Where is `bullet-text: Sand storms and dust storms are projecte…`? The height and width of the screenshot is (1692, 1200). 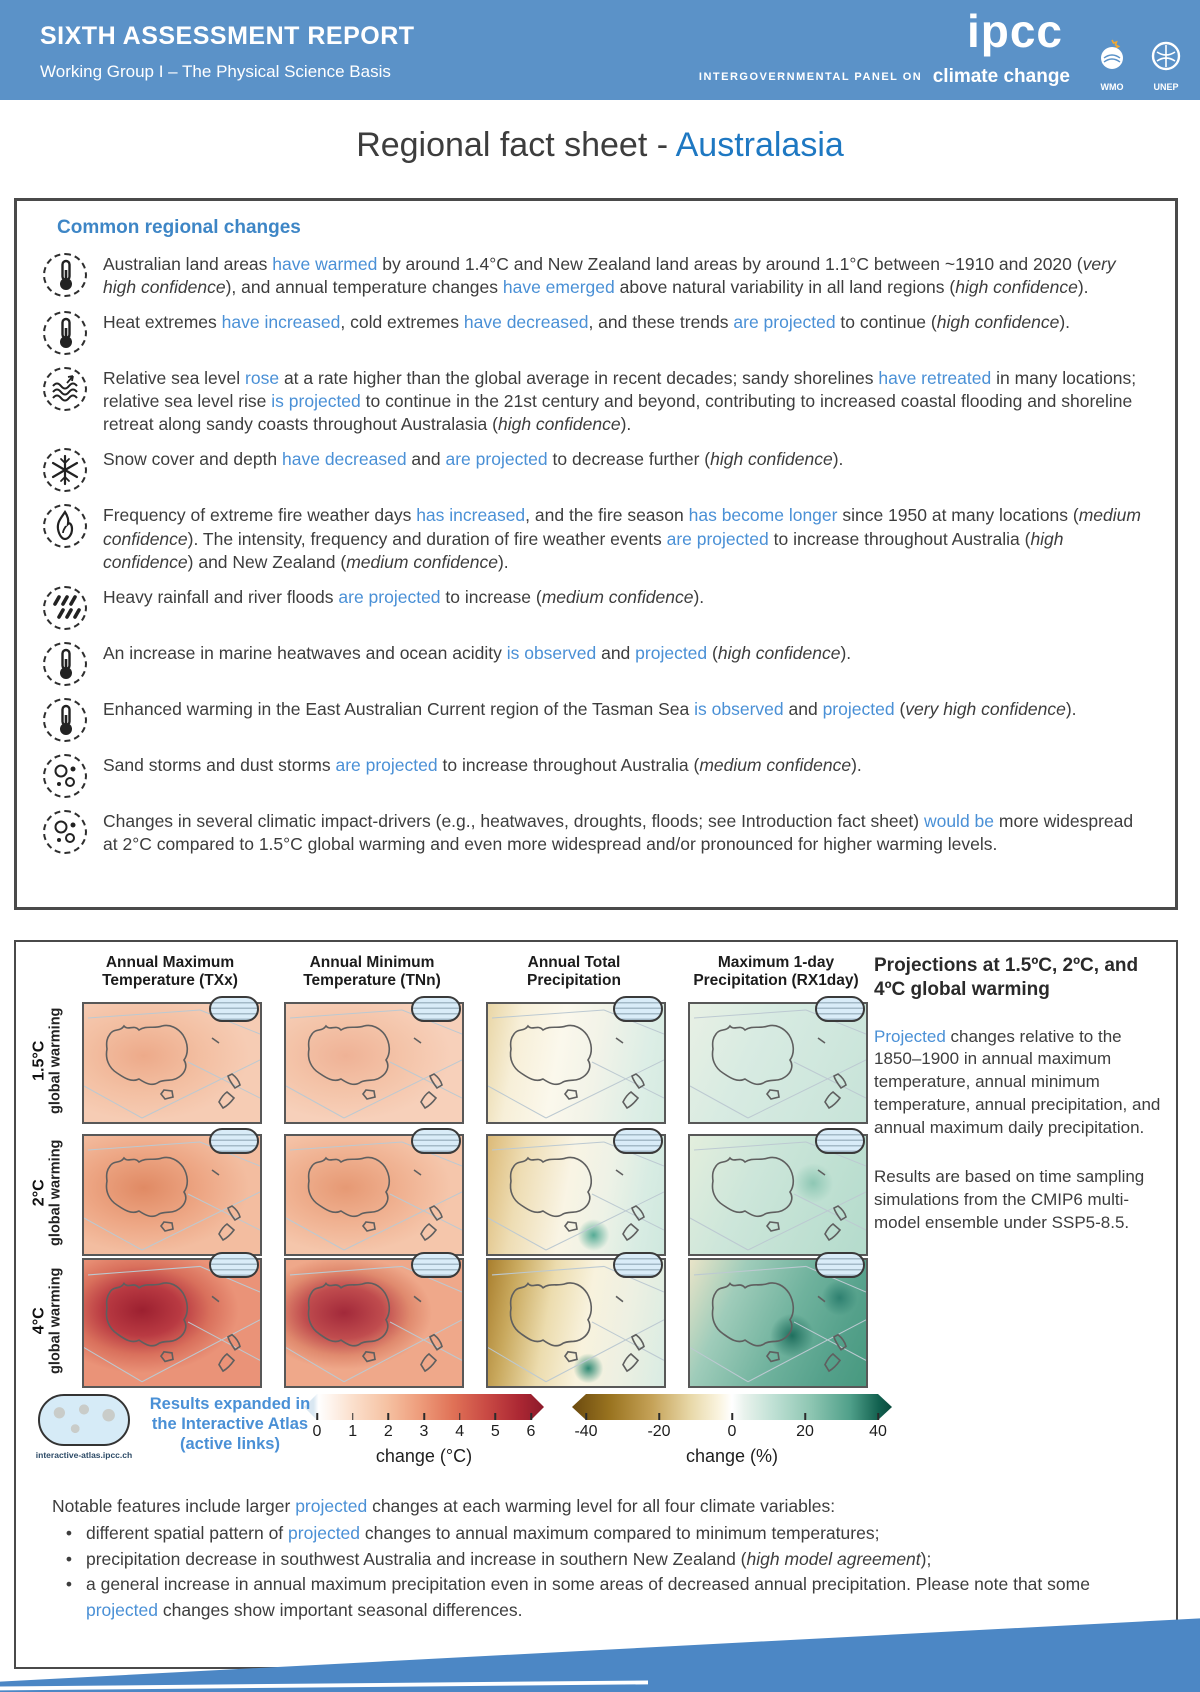
bullet-text: Sand storms and dust storms are projecte… is located at coordinates (482, 764).